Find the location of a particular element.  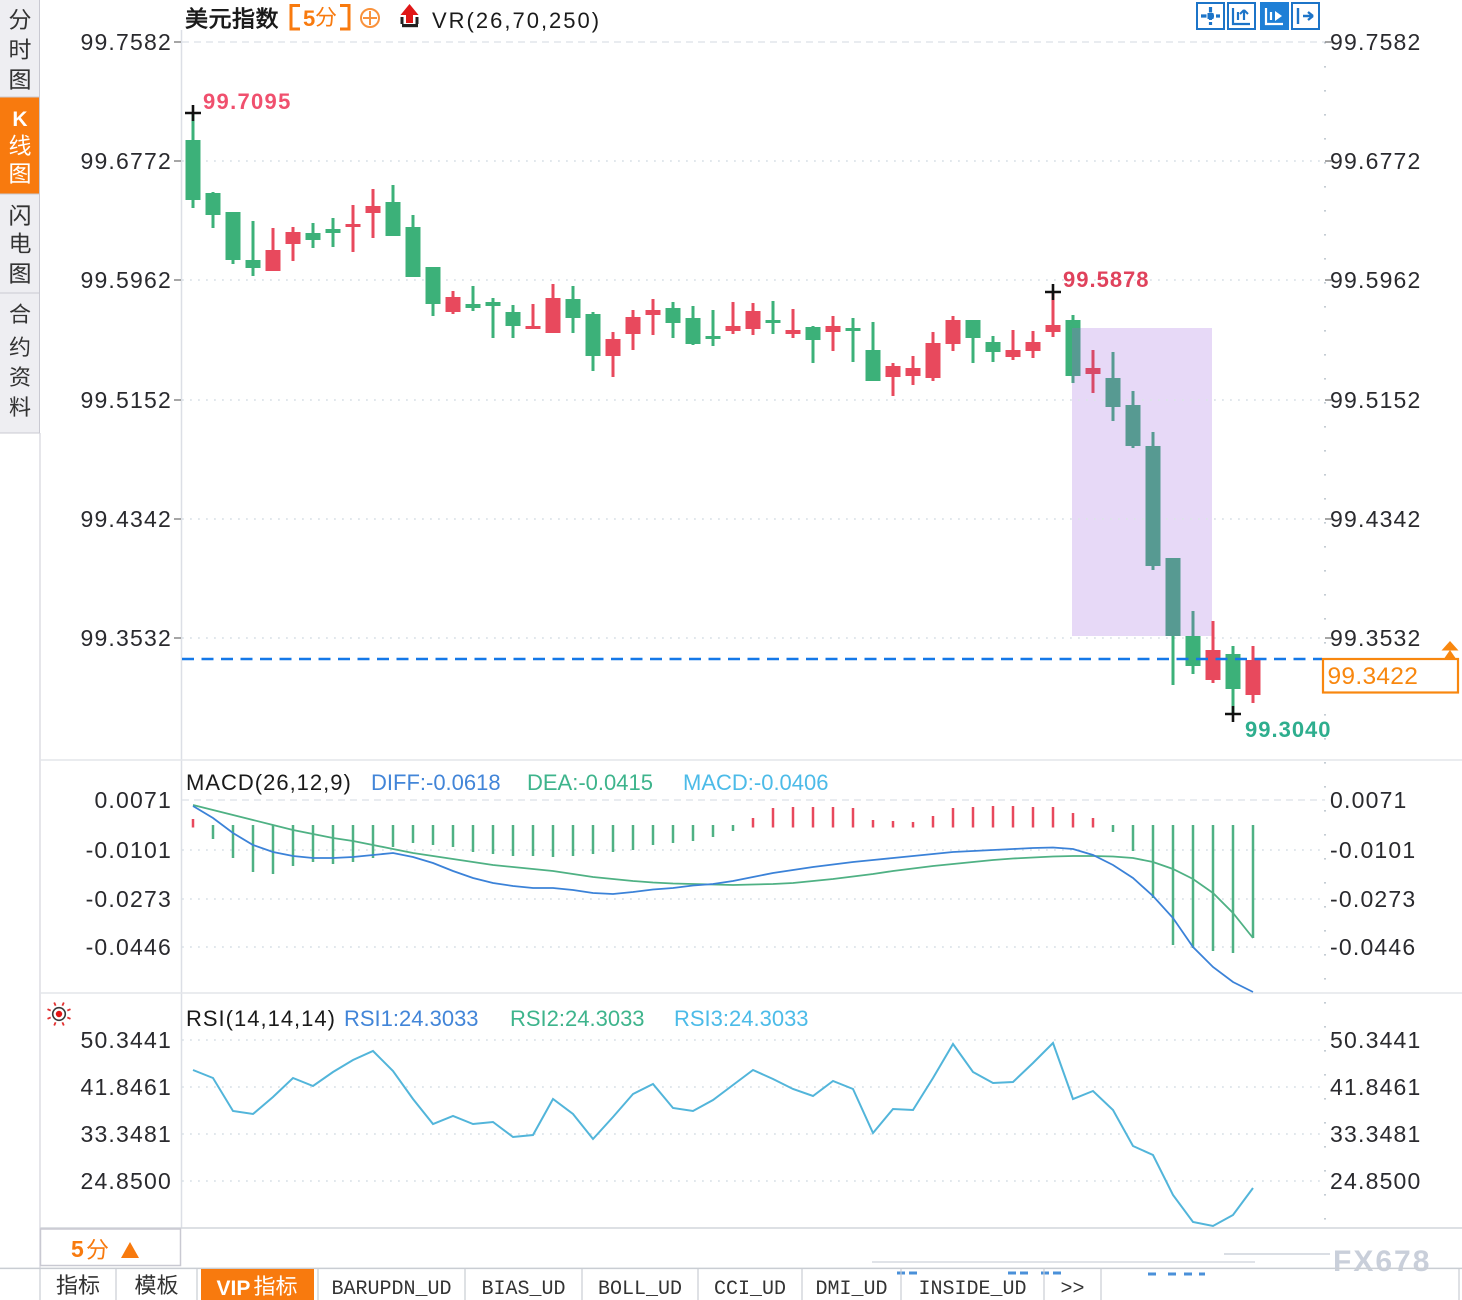

svg-text: VR(26,70,250) is located at coordinates (516, 20).